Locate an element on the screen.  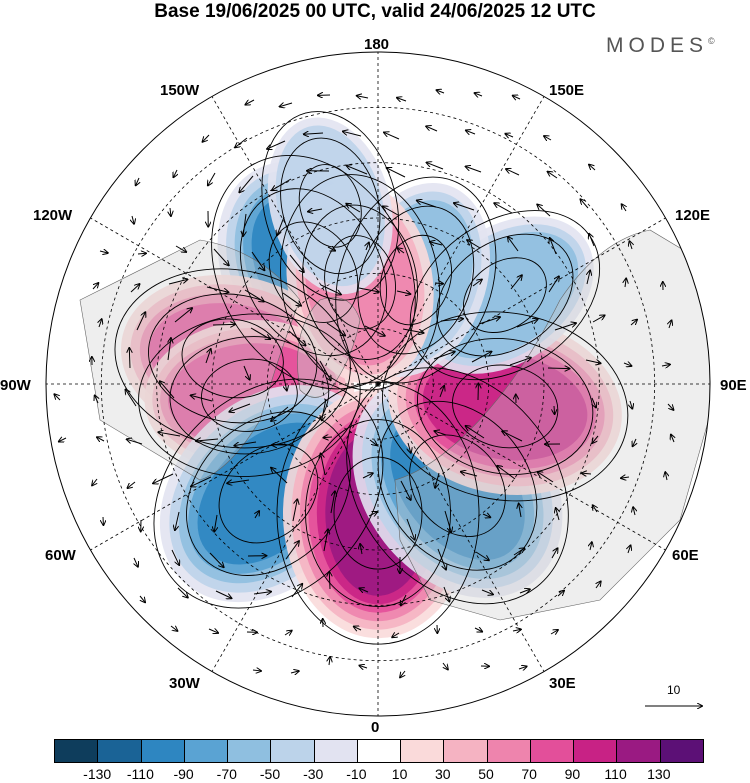
lon-label-90w: 90W is located at coordinates (15, 385).